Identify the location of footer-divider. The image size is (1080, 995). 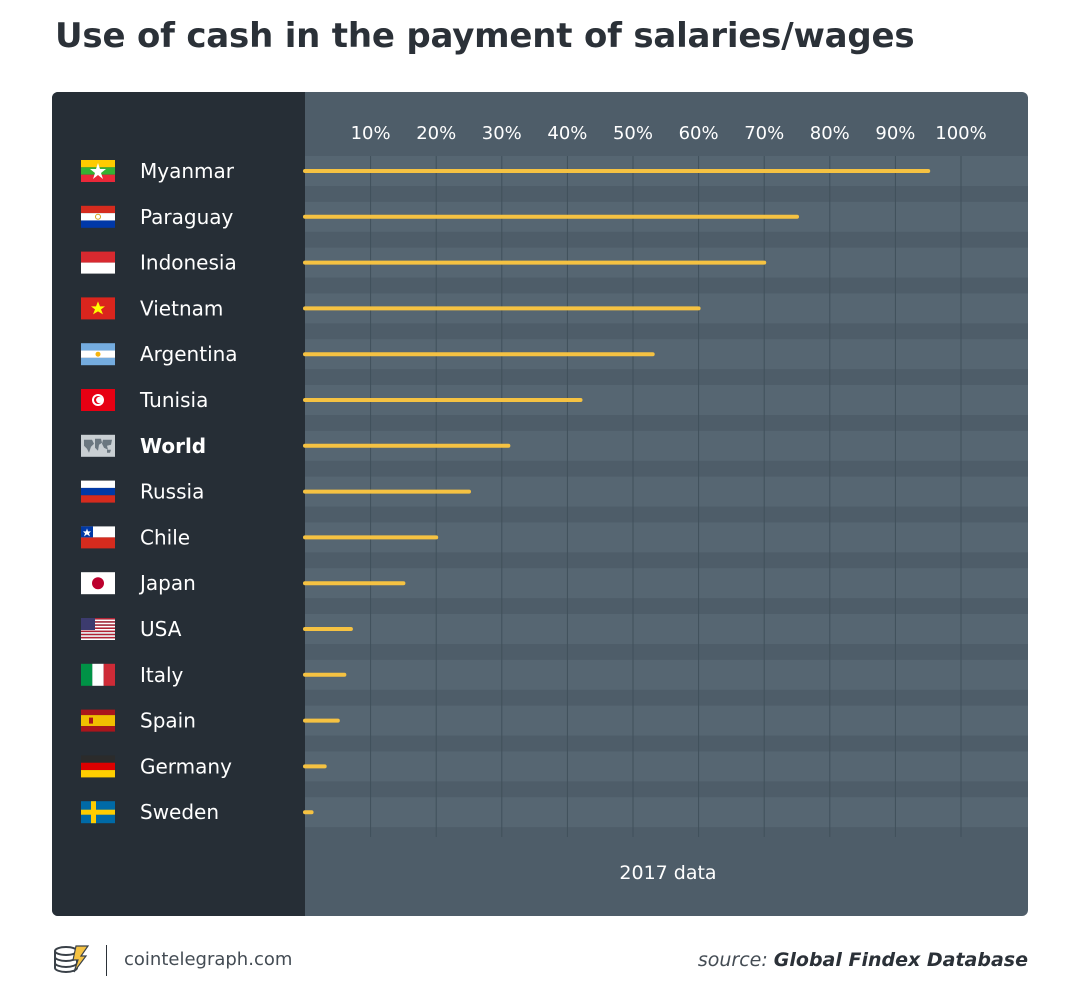
(106, 960).